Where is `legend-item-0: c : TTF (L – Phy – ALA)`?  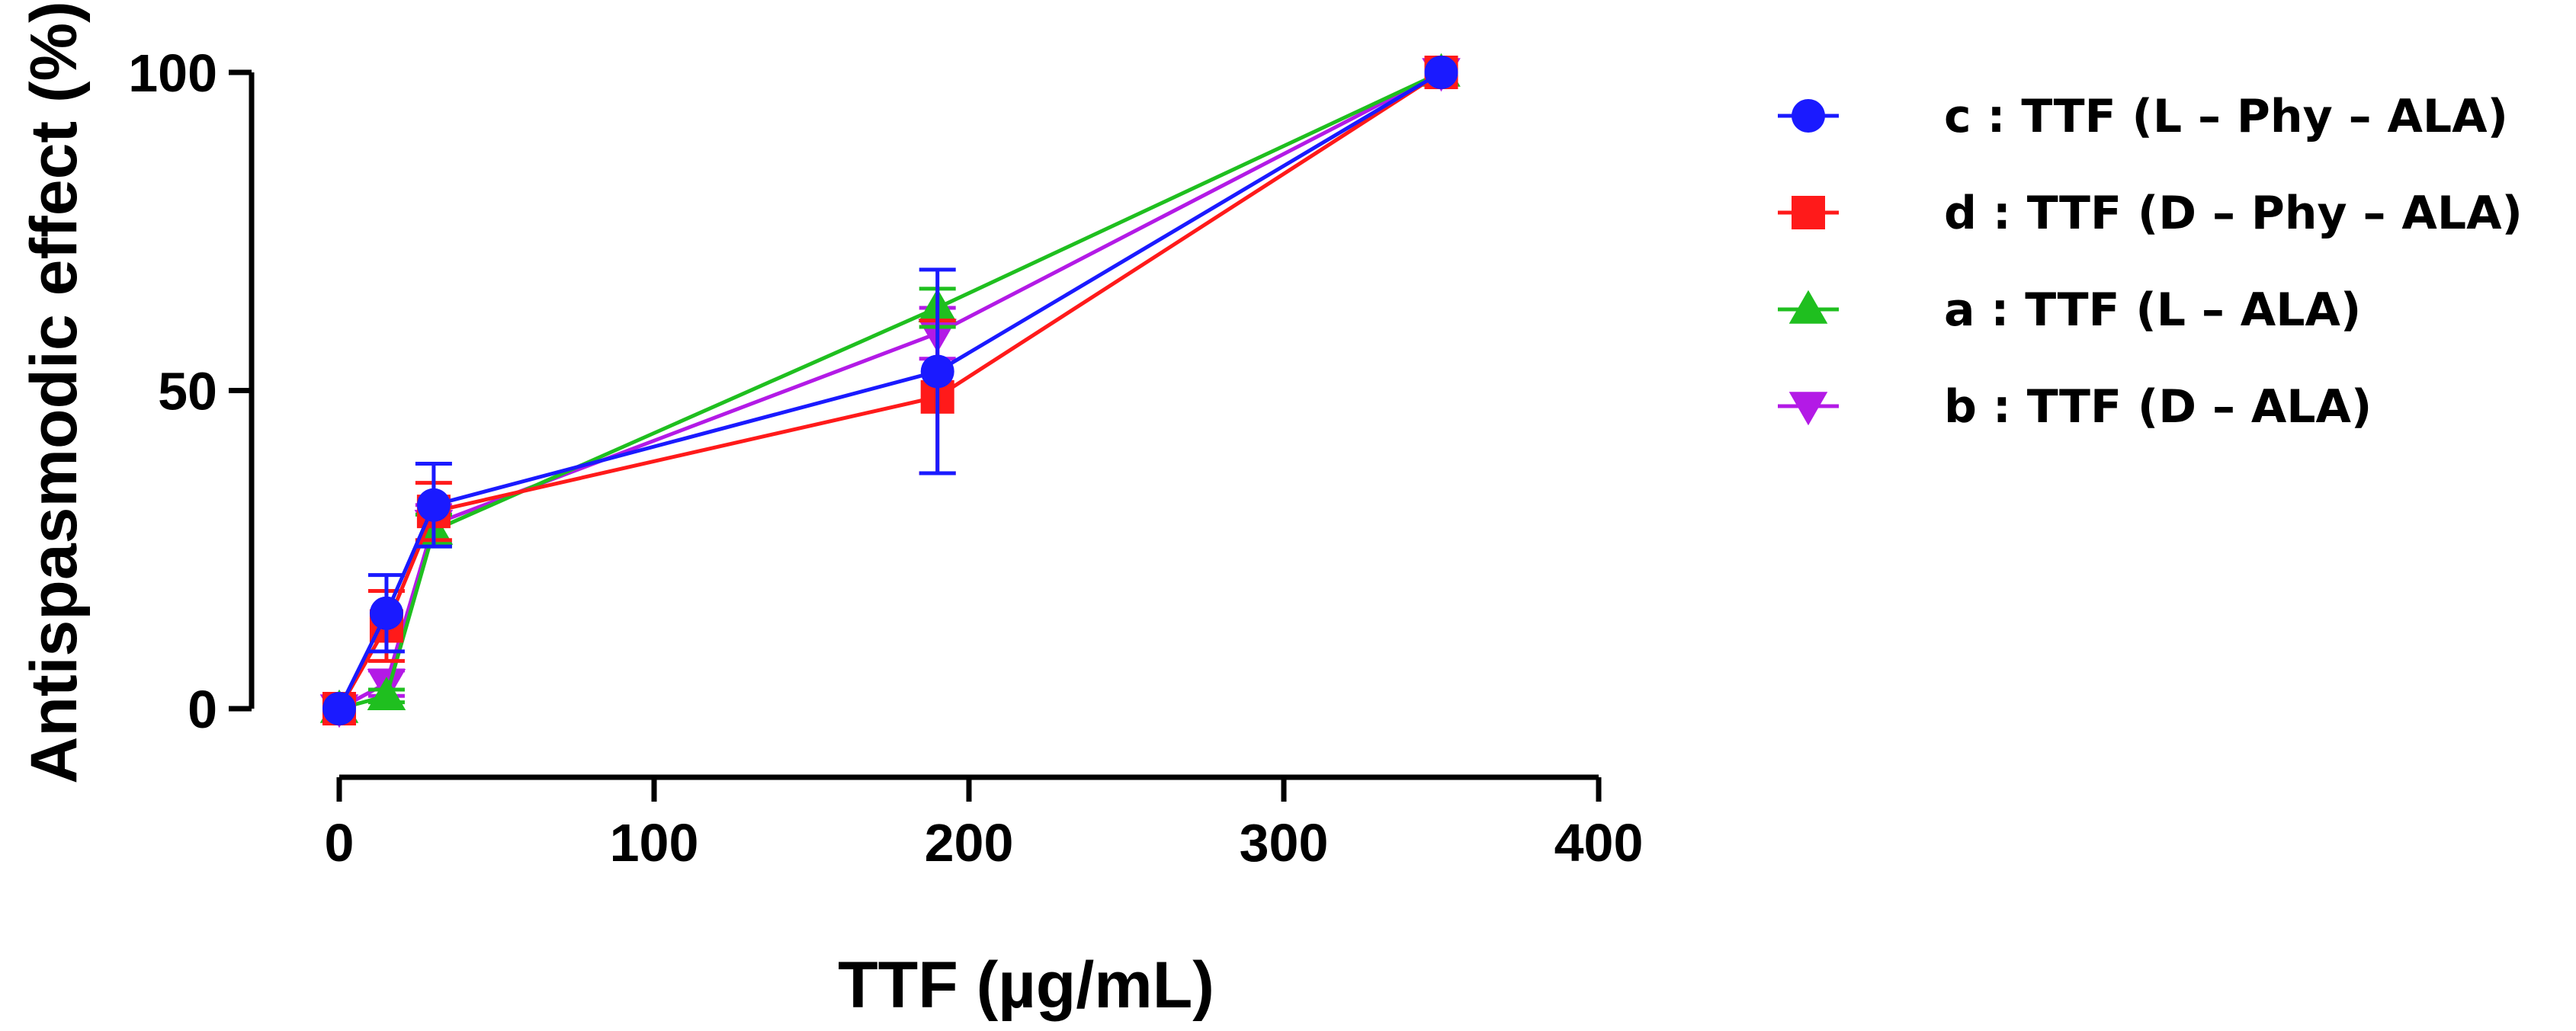 legend-item-0: c : TTF (L – Phy – ALA) is located at coordinates (2143, 116).